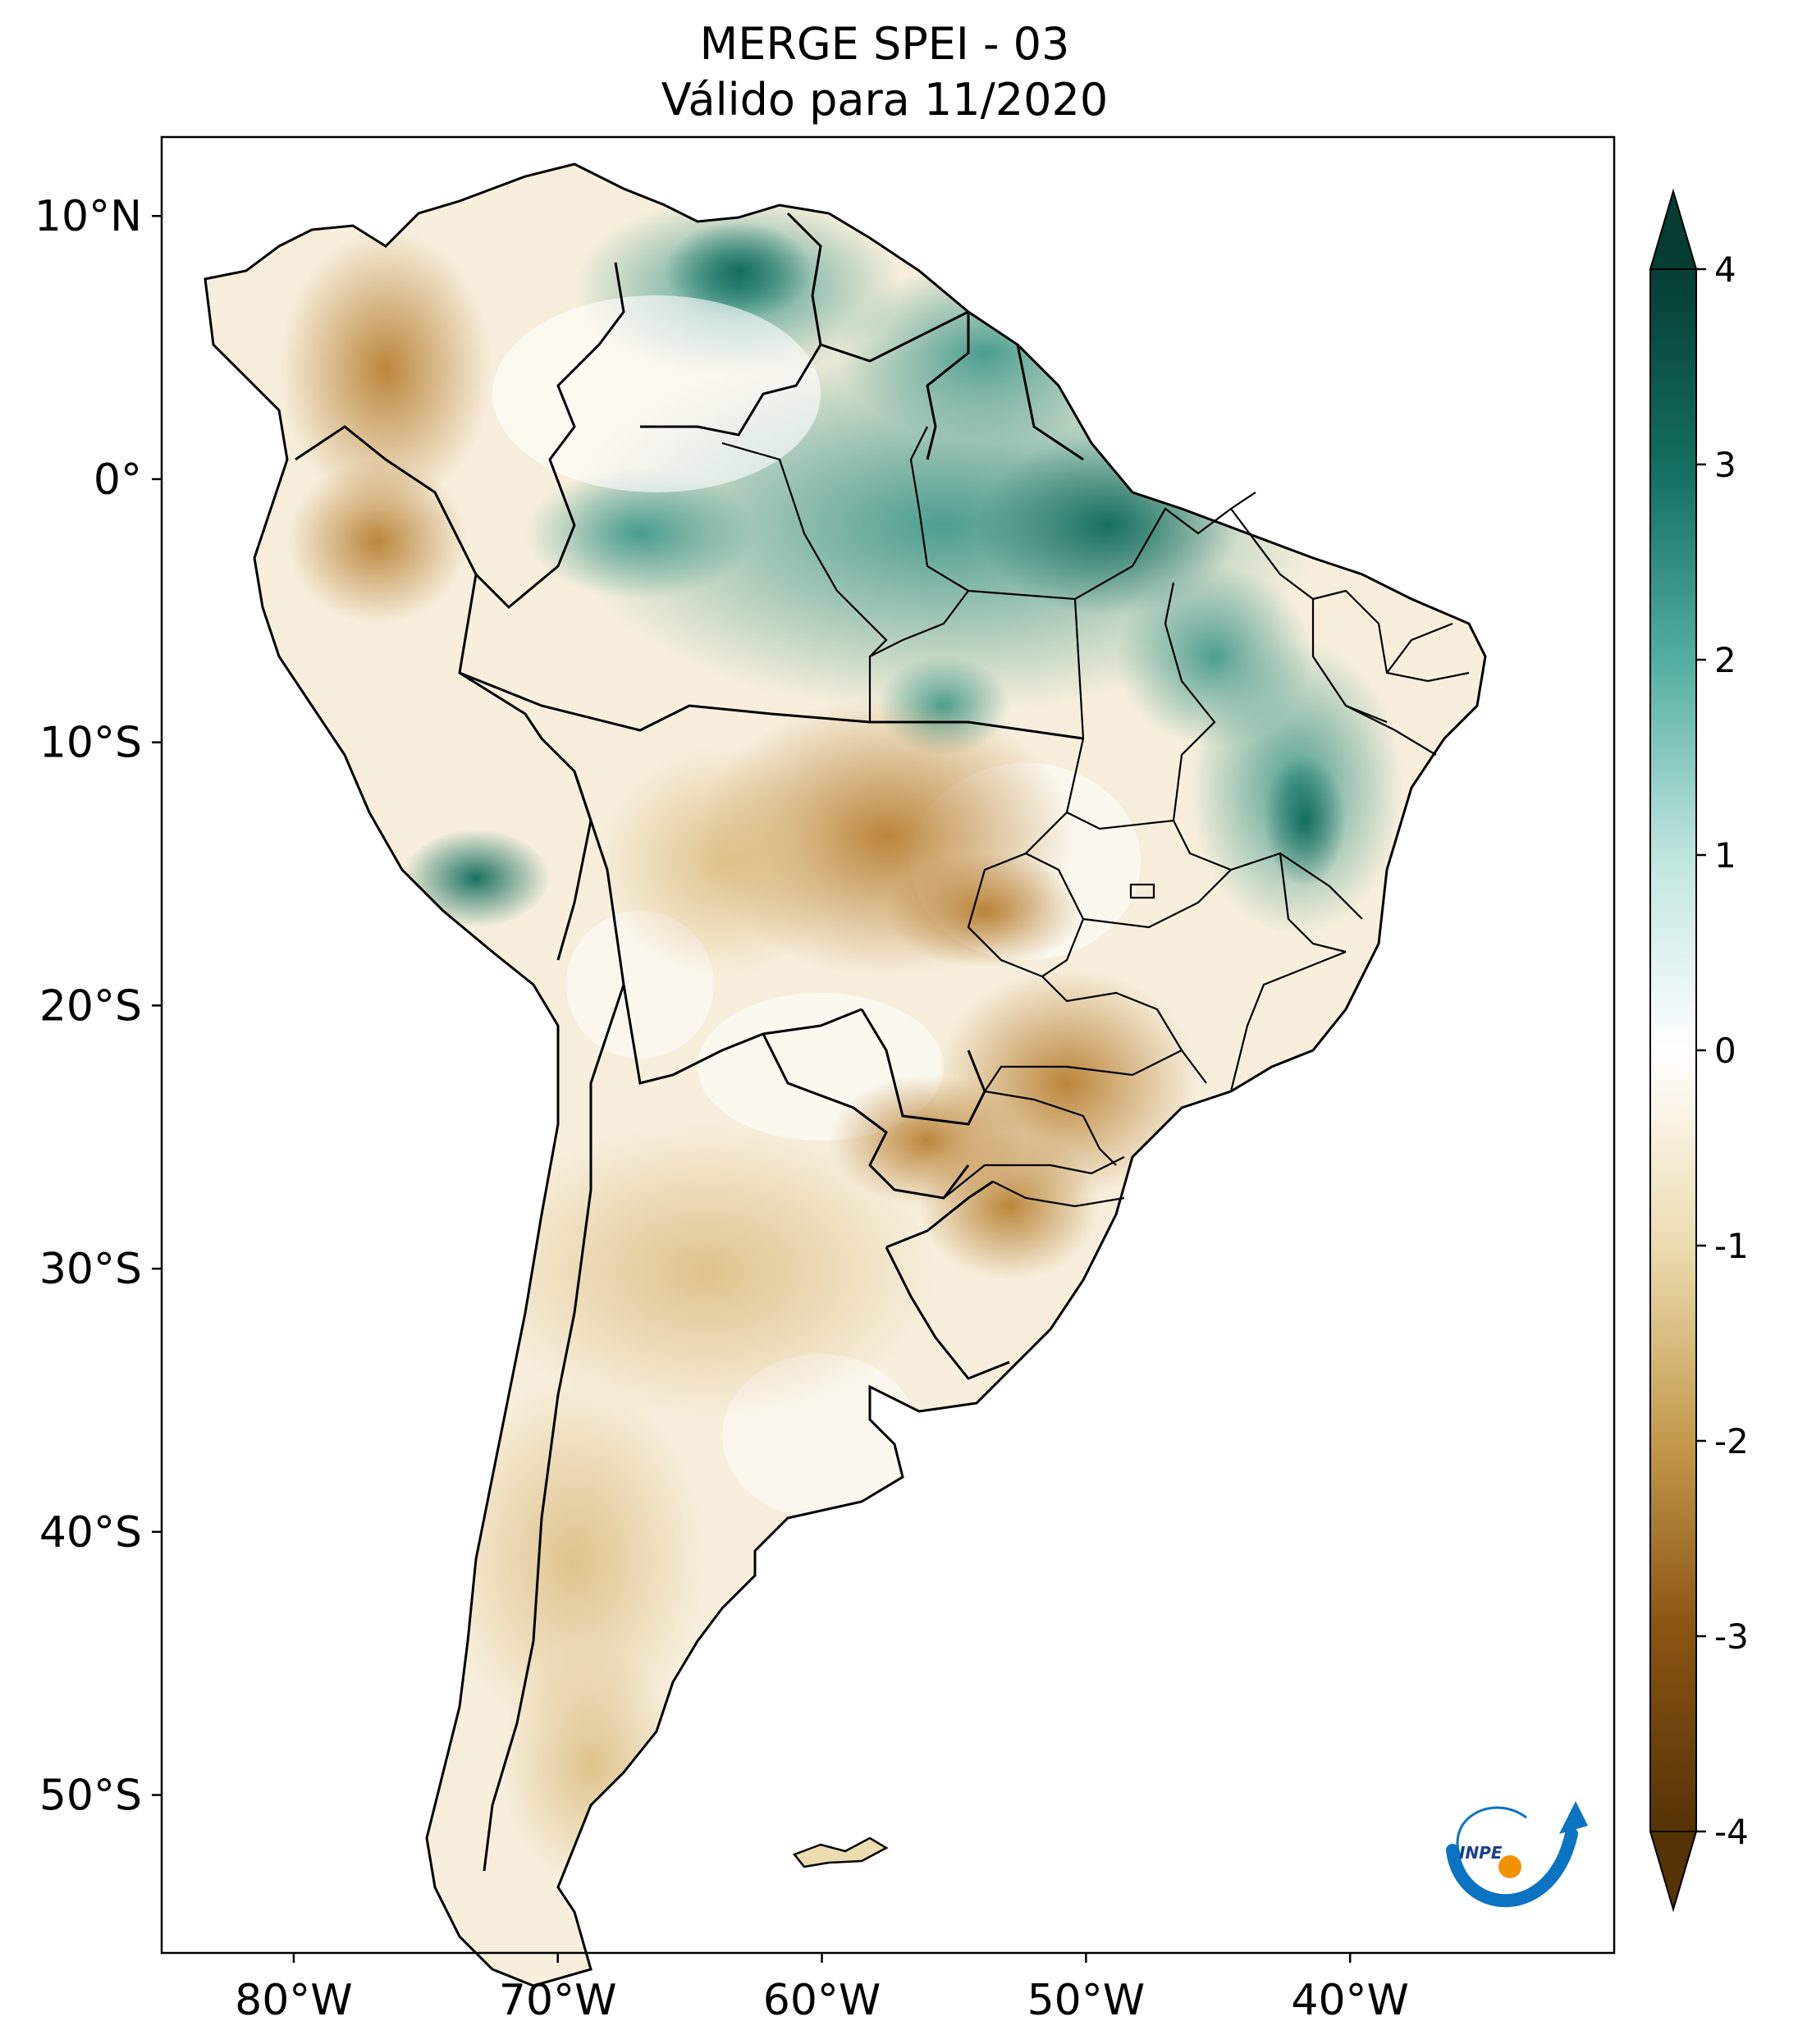 The image size is (1798, 2044). Describe the element at coordinates (1725, 465) in the screenshot. I see `colorbar-tick-label: 3` at that location.